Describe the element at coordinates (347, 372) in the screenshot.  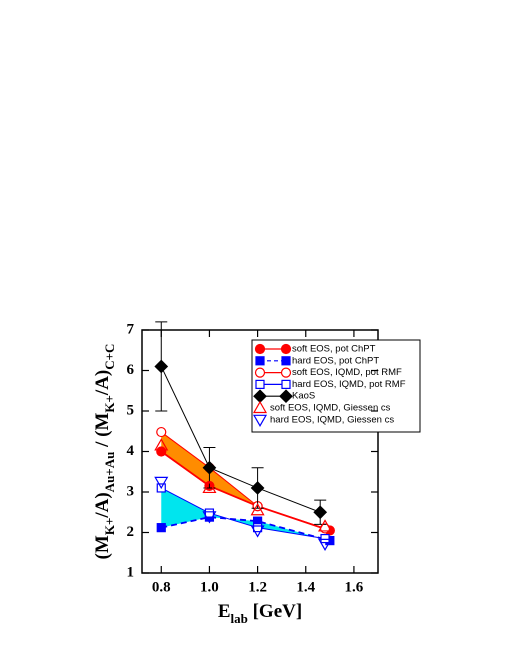
I see `legend-label: soft EOS, IQMD, pot RMF` at that location.